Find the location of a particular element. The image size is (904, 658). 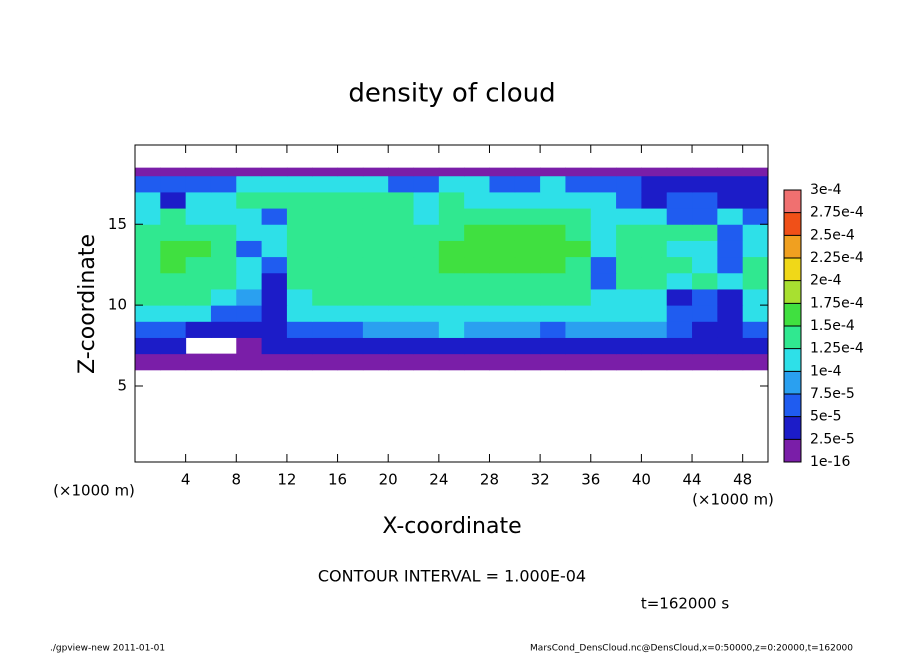

x-tick-label: 48 is located at coordinates (742, 480).